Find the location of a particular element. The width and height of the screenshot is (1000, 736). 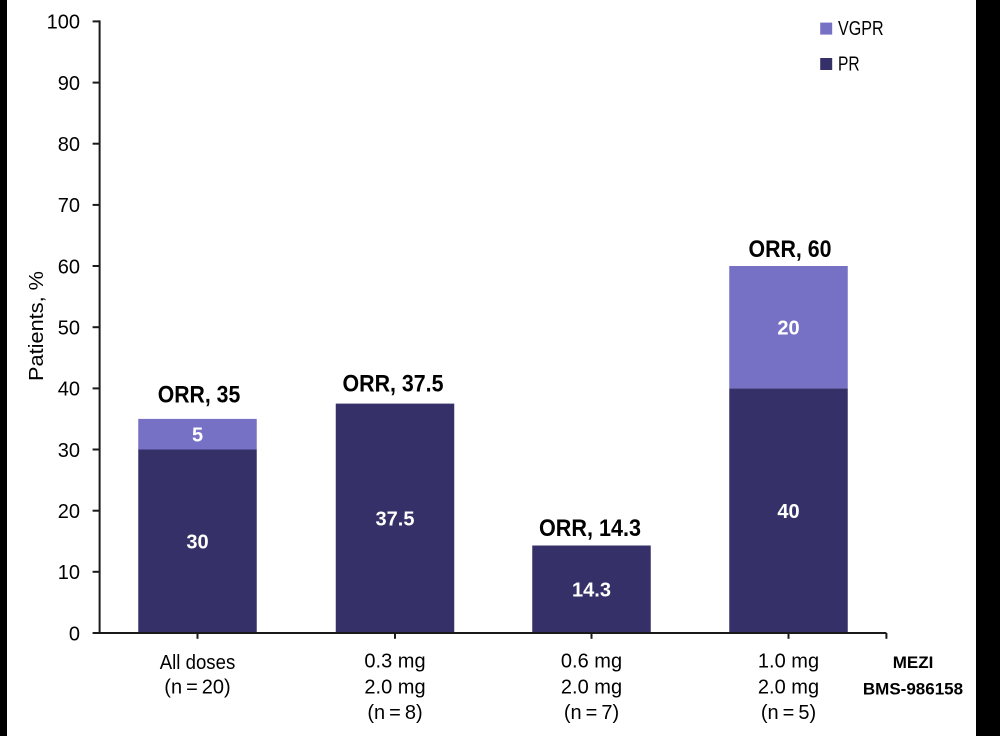

svg-text: 1.0 mg is located at coordinates (788, 662).